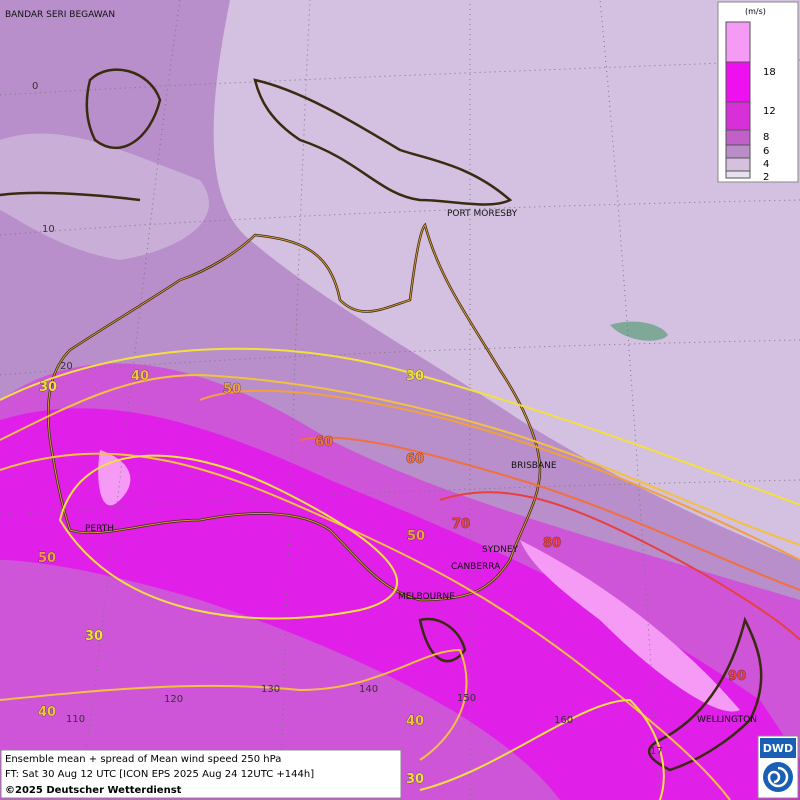 The height and width of the screenshot is (800, 800). Describe the element at coordinates (466, 698) in the screenshot. I see `grid-label: 150` at that location.